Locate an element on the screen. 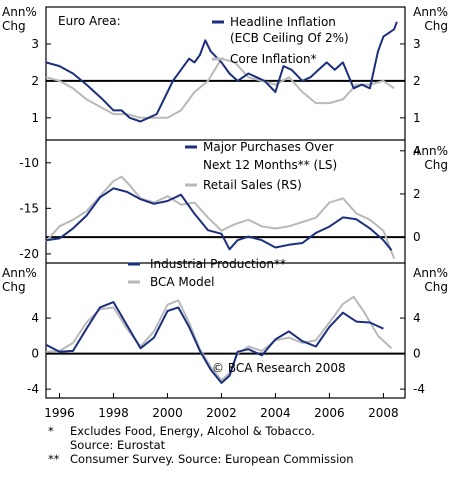  footnote-mark: * is located at coordinates (51, 431).